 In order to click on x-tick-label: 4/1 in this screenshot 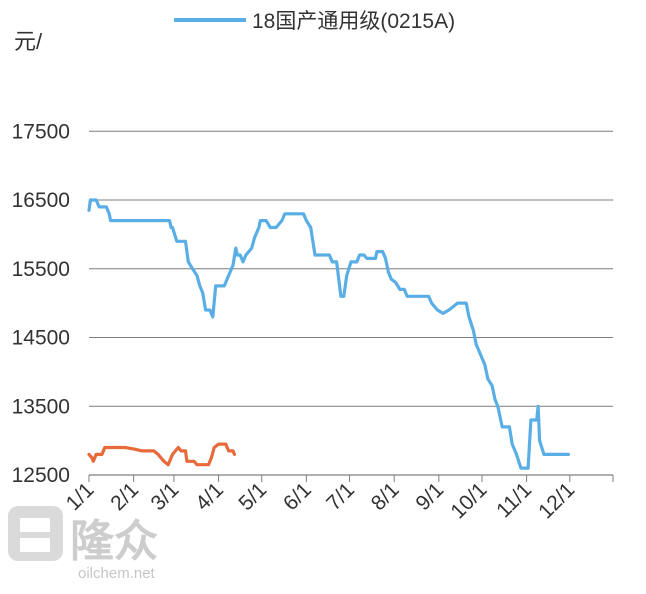, I will do `click(209, 496)`.